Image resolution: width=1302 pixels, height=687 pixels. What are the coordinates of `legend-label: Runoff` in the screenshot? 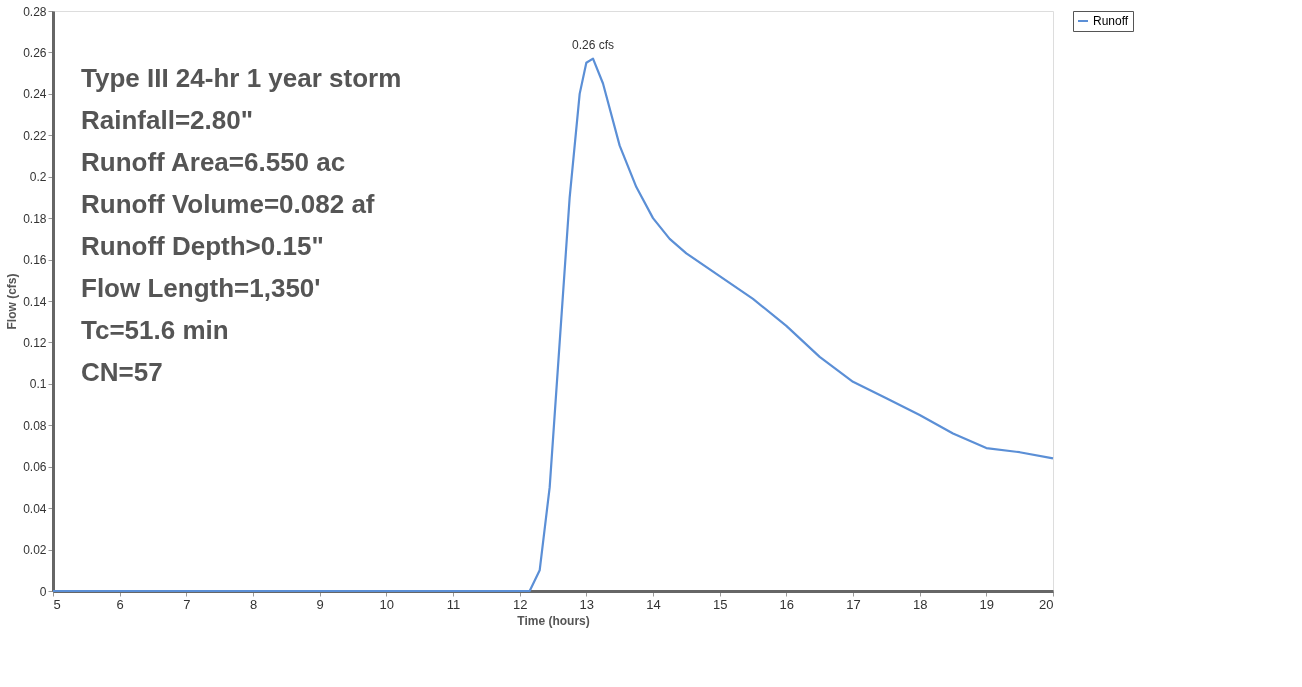 It's located at (1111, 21).